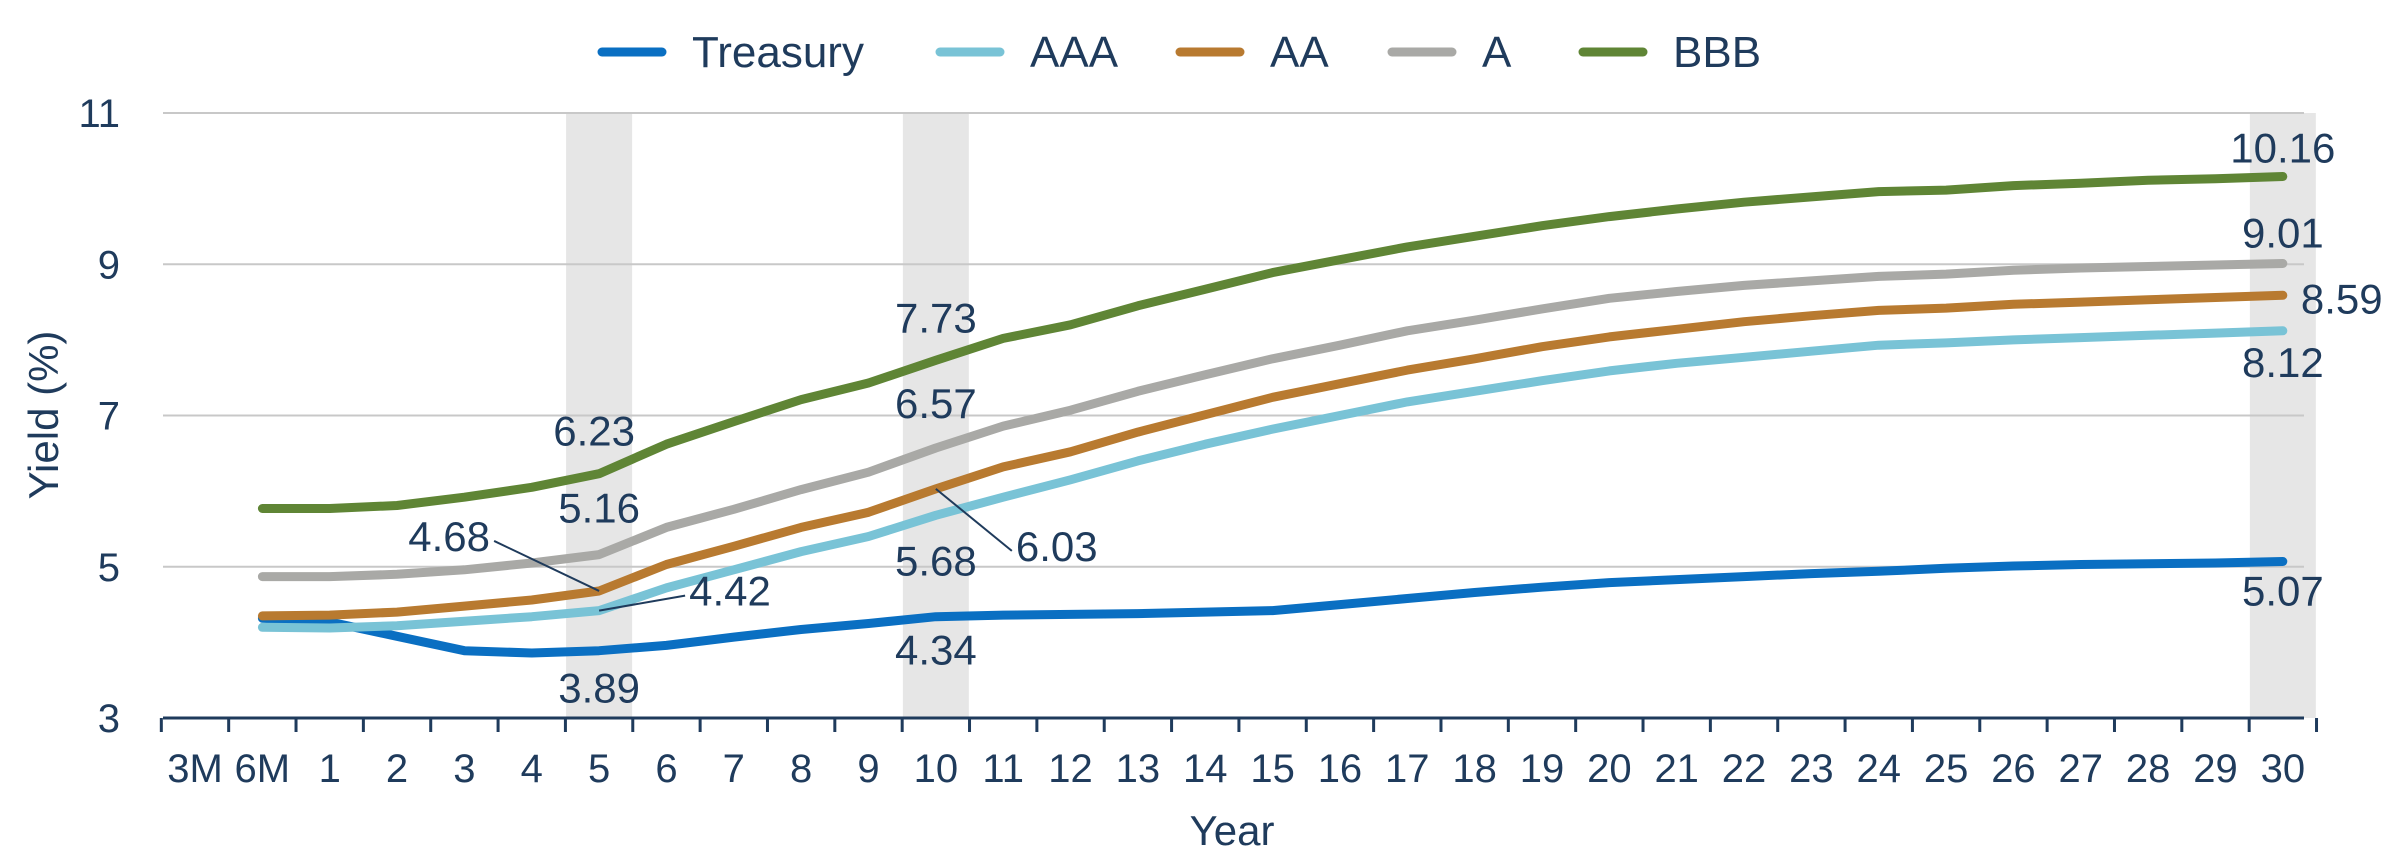 The height and width of the screenshot is (865, 2396). What do you see at coordinates (1946, 769) in the screenshot?
I see `x-tick-label: 25` at bounding box center [1946, 769].